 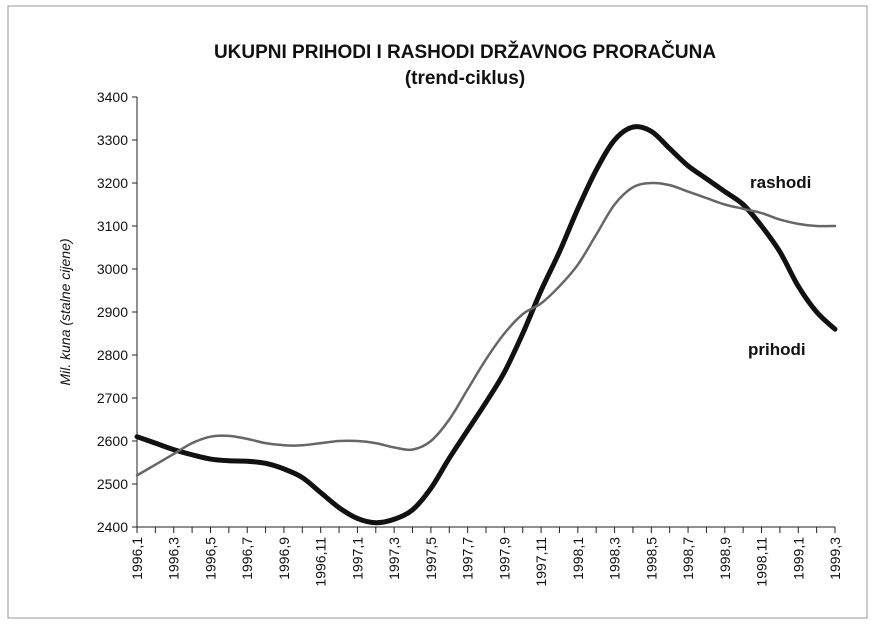 What do you see at coordinates (112, 226) in the screenshot?
I see `y-tick-label: 3100` at bounding box center [112, 226].